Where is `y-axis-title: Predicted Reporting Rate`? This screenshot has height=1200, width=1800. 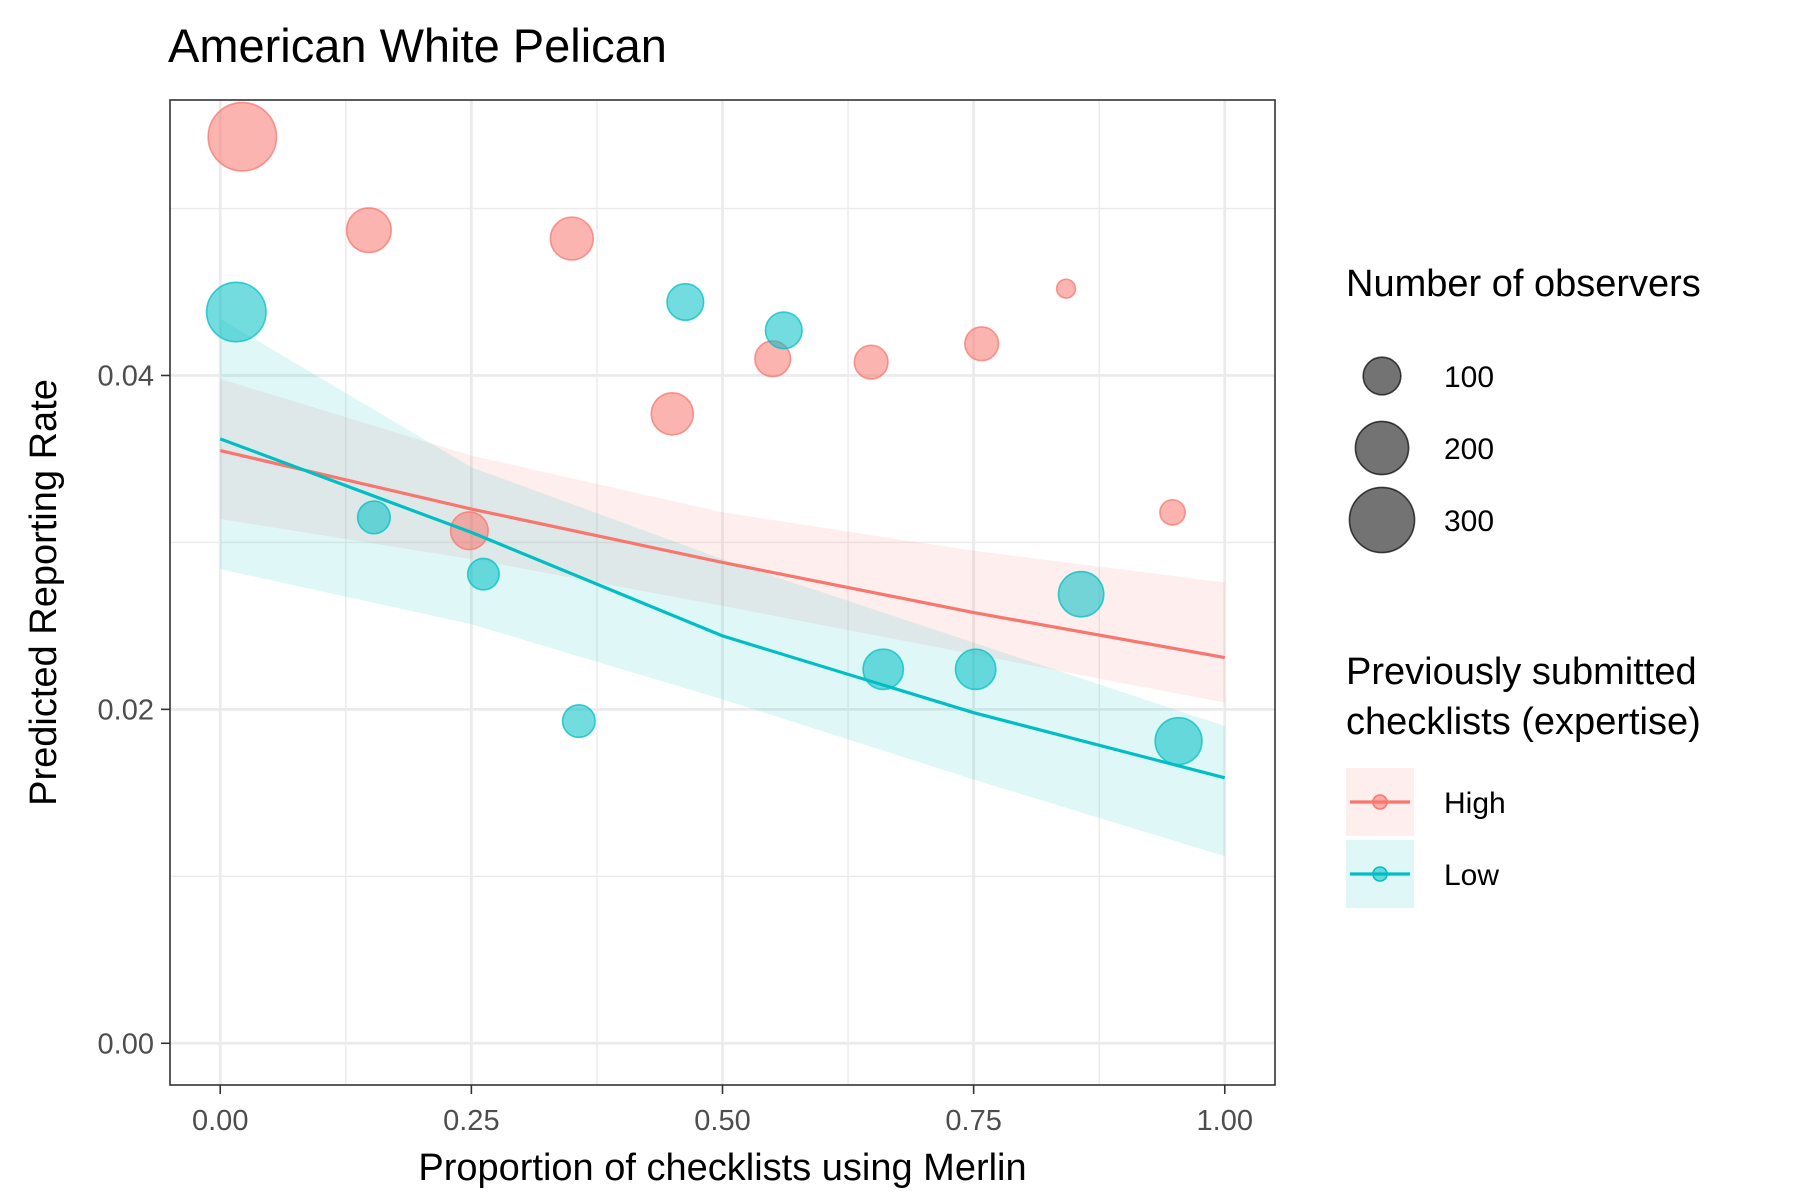
y-axis-title: Predicted Reporting Rate is located at coordinates (44, 592).